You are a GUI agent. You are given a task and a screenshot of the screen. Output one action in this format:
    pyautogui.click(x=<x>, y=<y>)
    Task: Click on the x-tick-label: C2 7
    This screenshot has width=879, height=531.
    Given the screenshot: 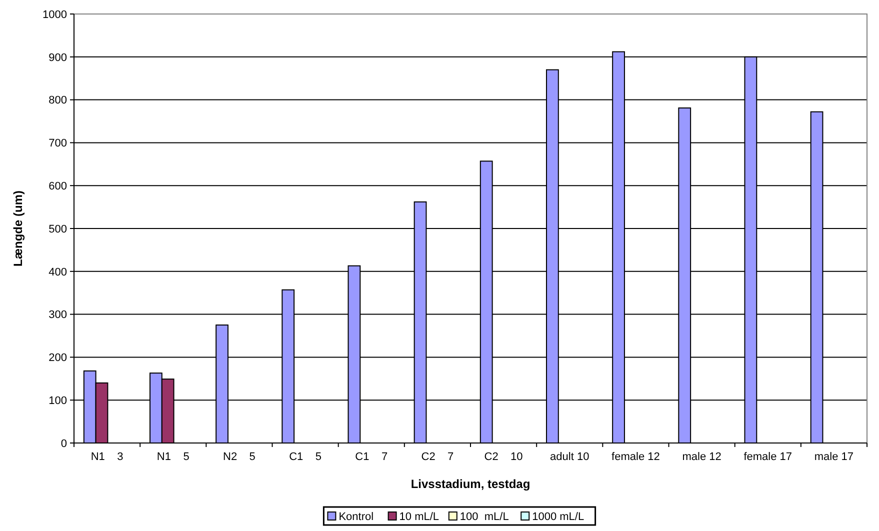 What is the action you would take?
    pyautogui.click(x=437, y=457)
    